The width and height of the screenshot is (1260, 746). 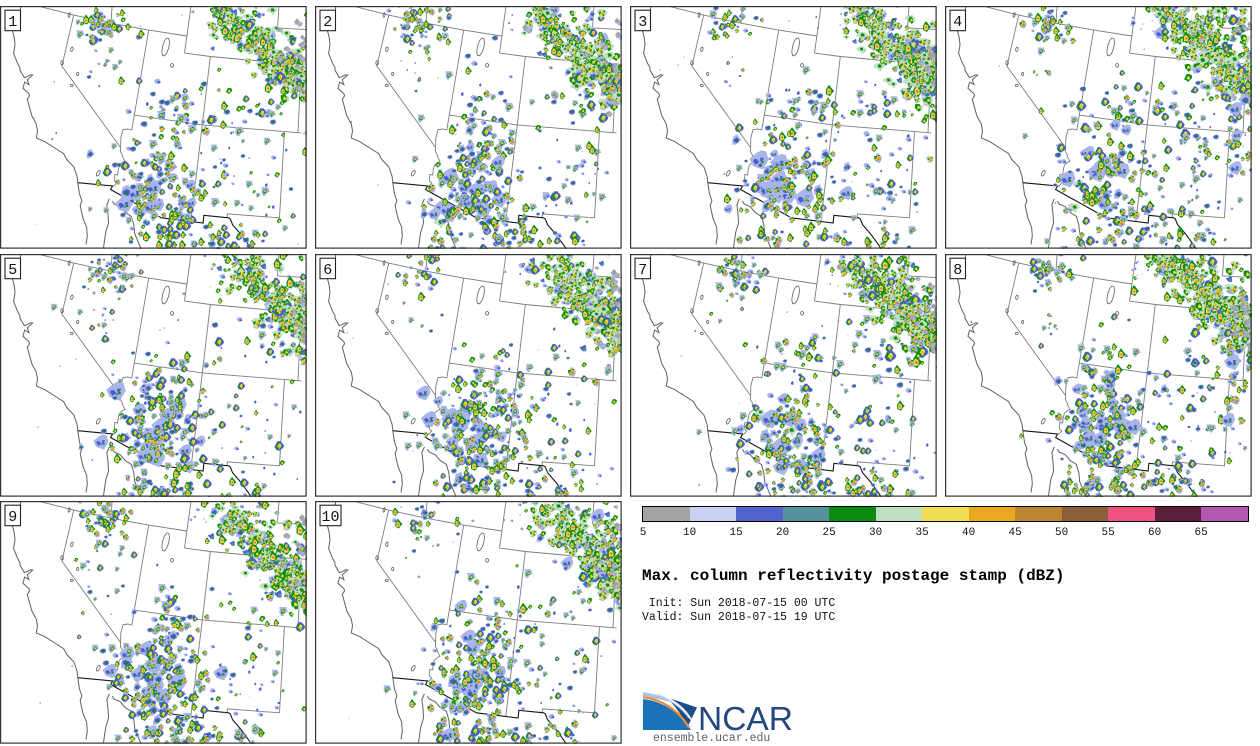 I want to click on svg-text: 1, so click(x=12, y=22).